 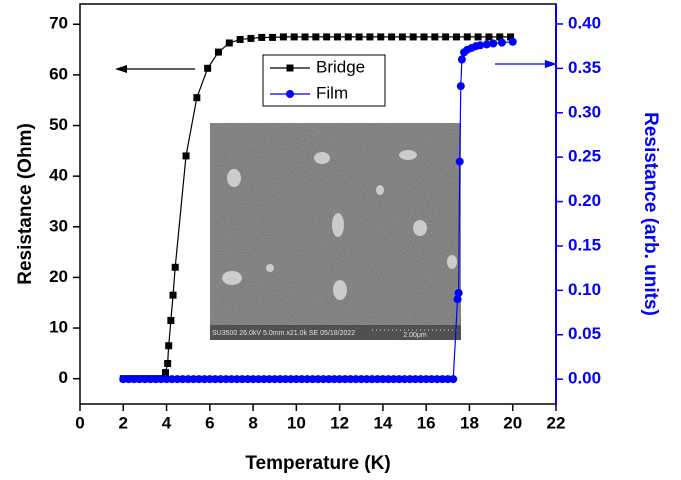 What do you see at coordinates (58, 124) in the screenshot?
I see `y-tick-label: 50` at bounding box center [58, 124].